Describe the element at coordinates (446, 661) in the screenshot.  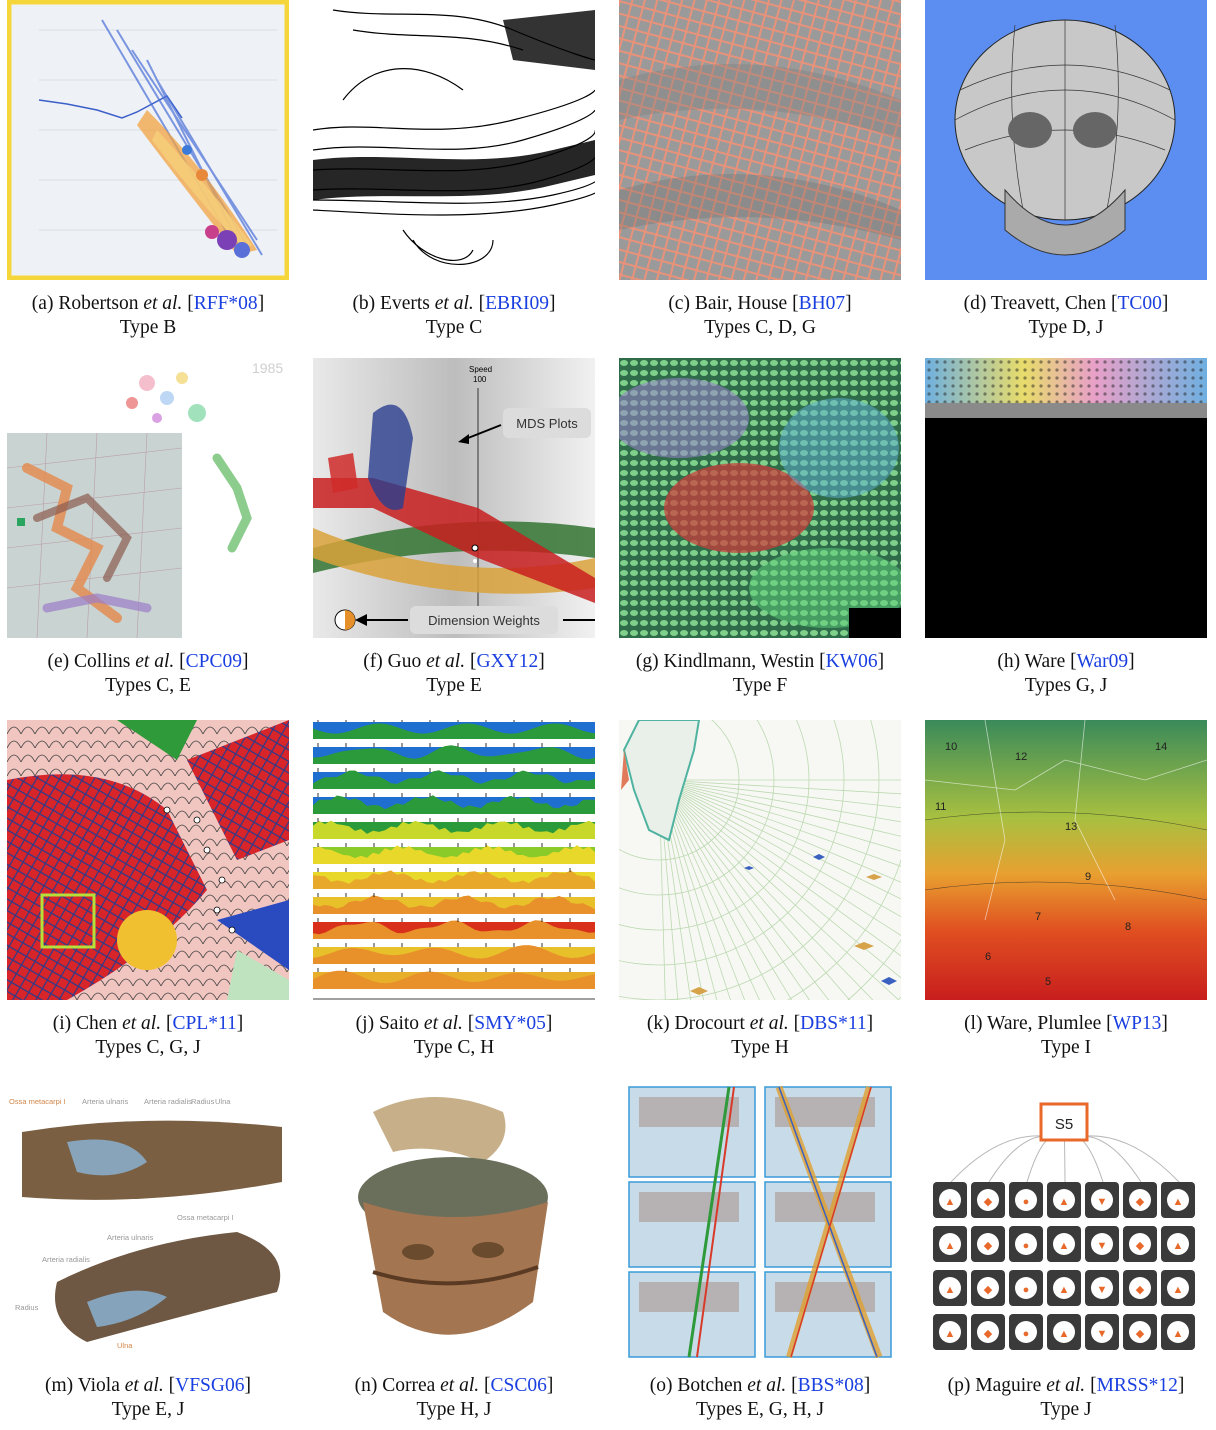
I see `caption-f-etal: et al.` at that location.